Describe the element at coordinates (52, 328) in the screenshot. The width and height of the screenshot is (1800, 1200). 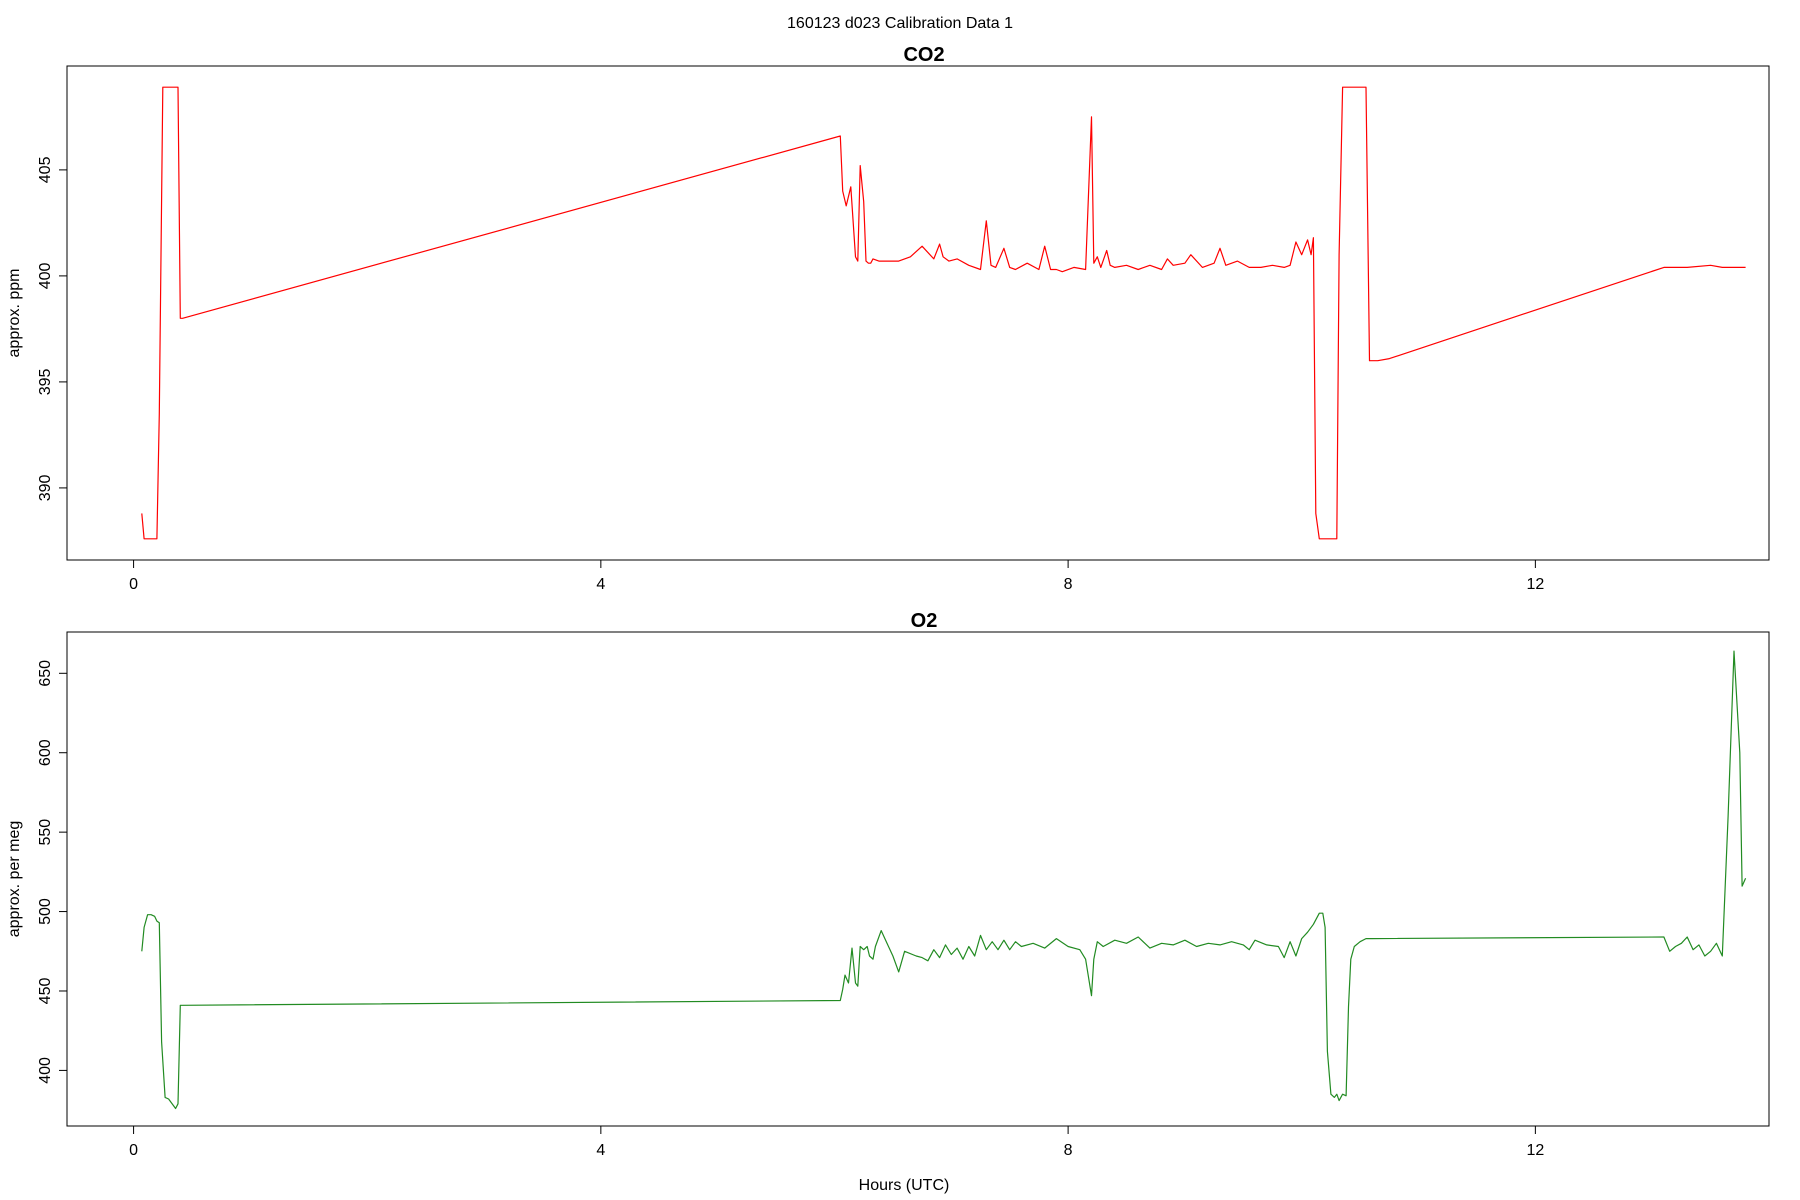
I see `panel-co2-y-axis: 390 395 400 405` at that location.